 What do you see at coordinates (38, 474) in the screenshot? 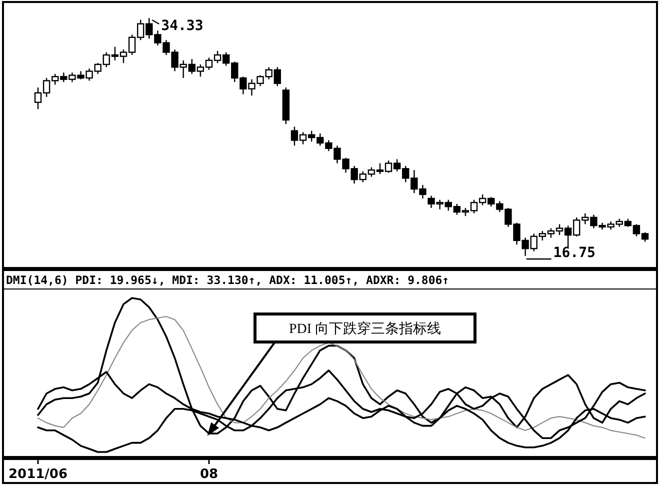
I see `x-tick-label: 2011/06` at bounding box center [38, 474].